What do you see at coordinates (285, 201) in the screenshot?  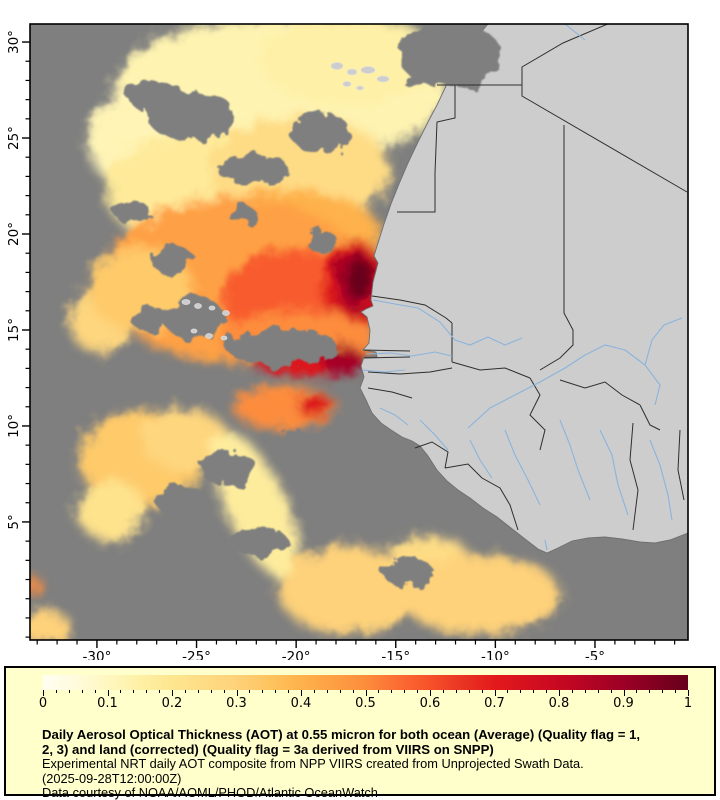 I see `islands-layer` at bounding box center [285, 201].